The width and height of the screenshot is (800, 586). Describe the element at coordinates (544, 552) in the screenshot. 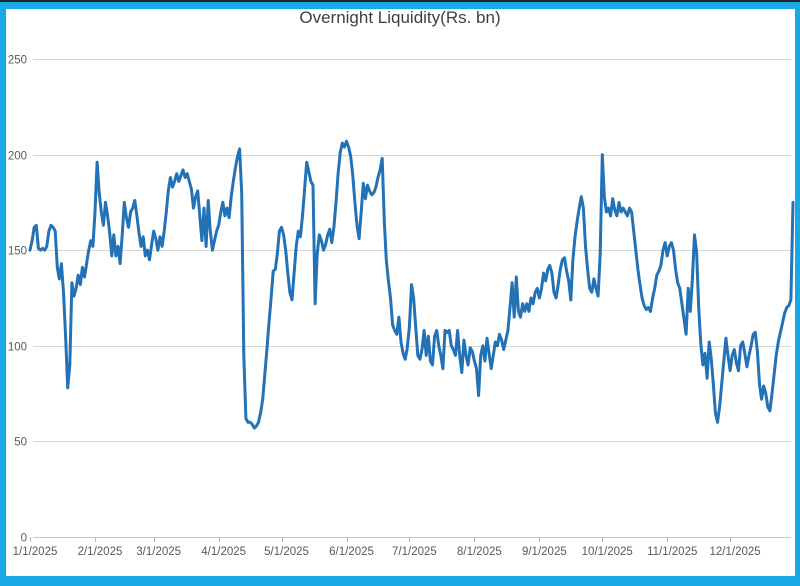

I see `x-axis-label: 9/1/2025` at that location.